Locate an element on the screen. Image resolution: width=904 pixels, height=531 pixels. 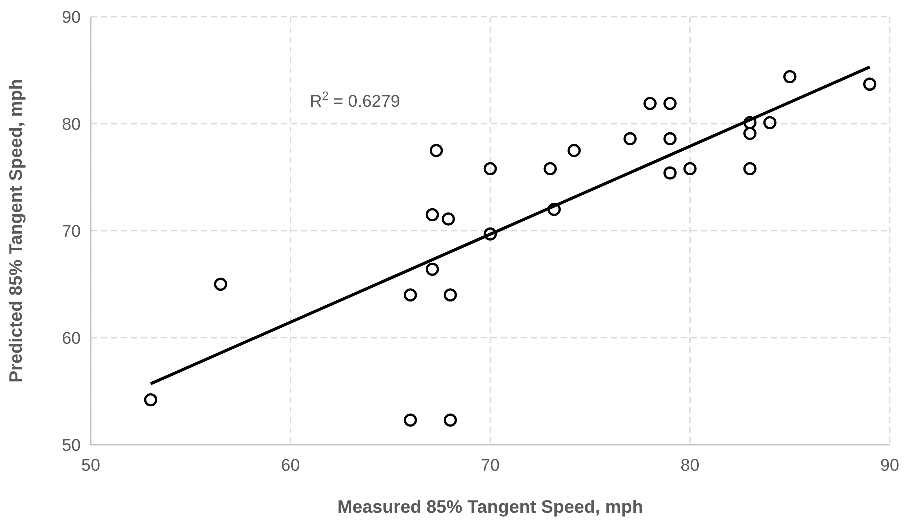
x-tick-label: 90 is located at coordinates (890, 465).